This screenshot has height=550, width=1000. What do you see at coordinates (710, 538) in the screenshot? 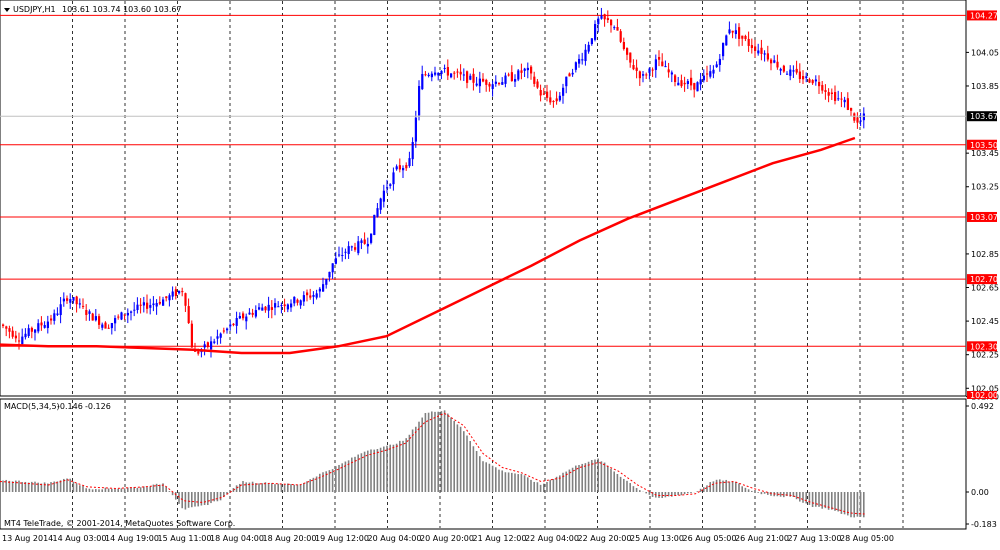
I see `time-label: 26 Aug 05:00` at bounding box center [710, 538].